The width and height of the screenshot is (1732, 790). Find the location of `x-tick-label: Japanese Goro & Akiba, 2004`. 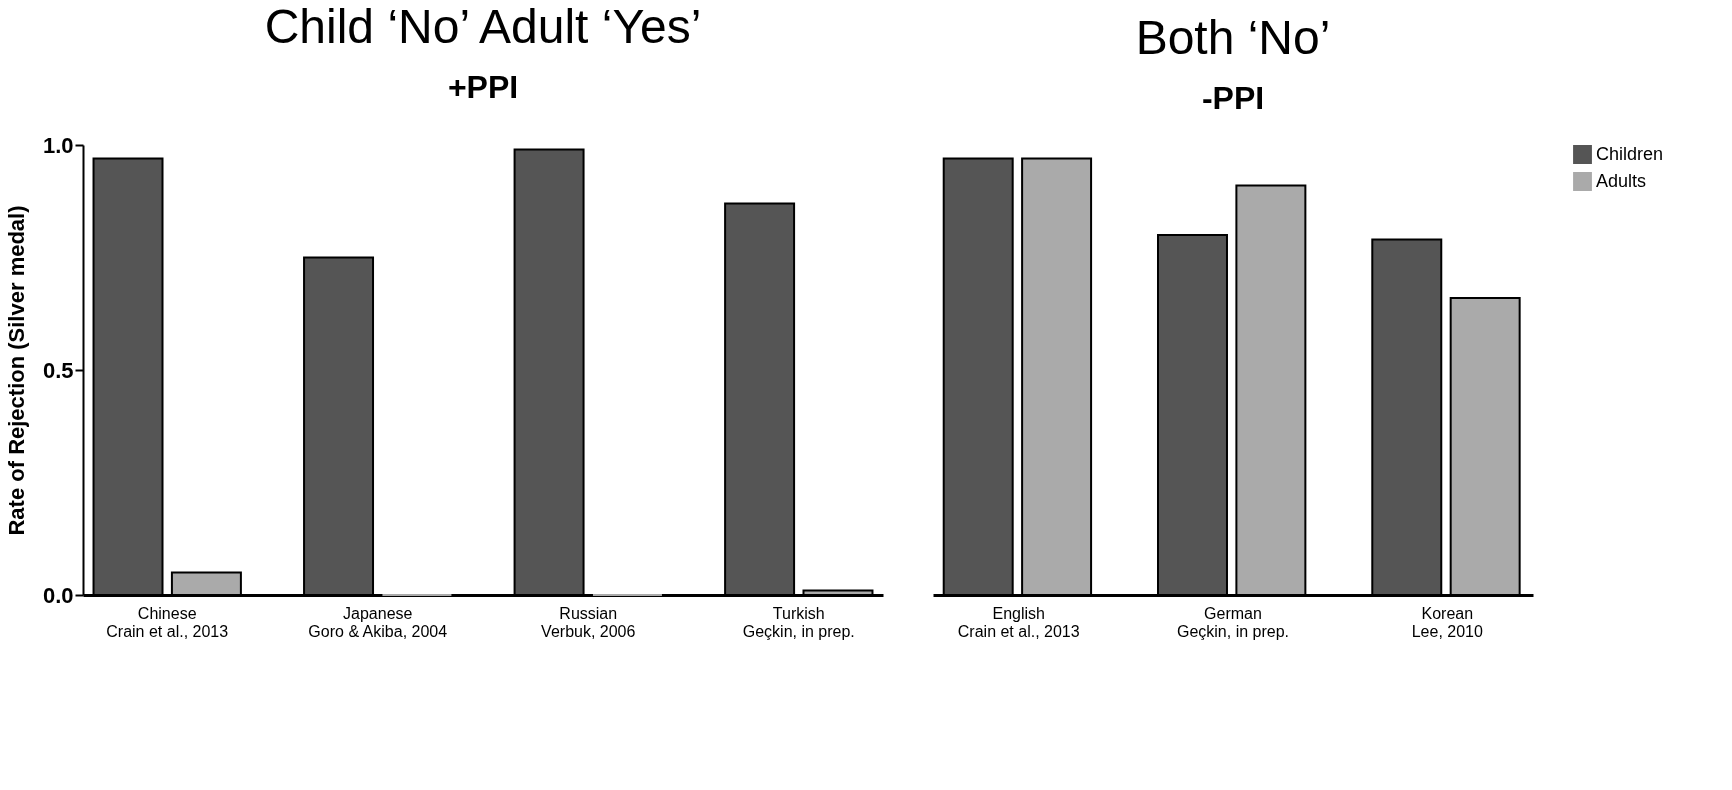

x-tick-label: Japanese Goro & Akiba, 2004 is located at coordinates (378, 622).